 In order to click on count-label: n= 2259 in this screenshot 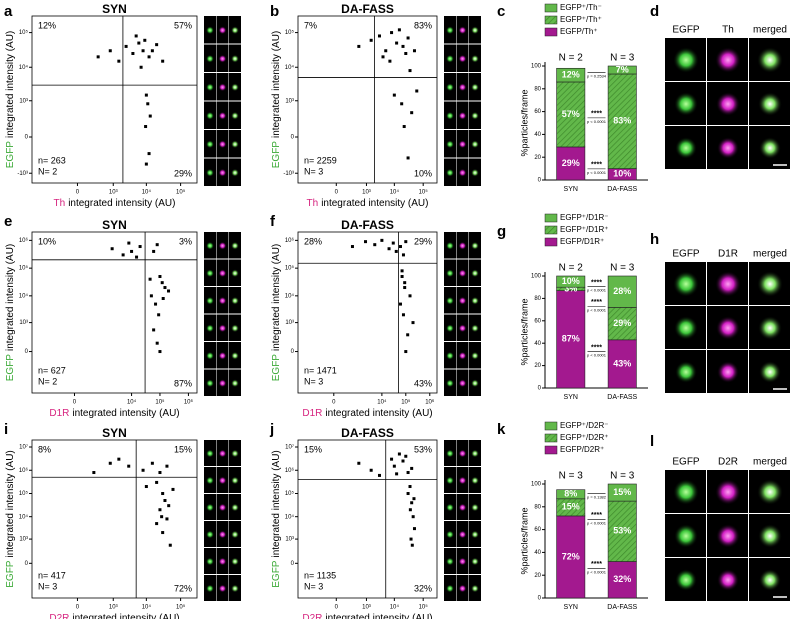, I will do `click(320, 160)`.